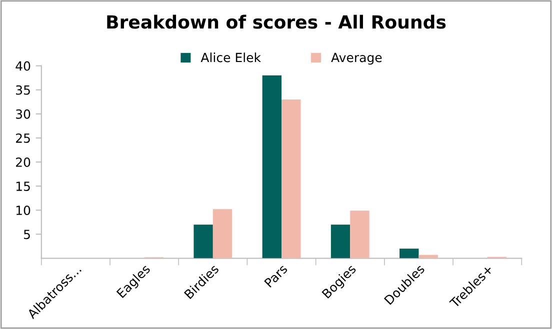  Describe the element at coordinates (23, 211) in the screenshot. I see `y-tick-label: 10` at that location.